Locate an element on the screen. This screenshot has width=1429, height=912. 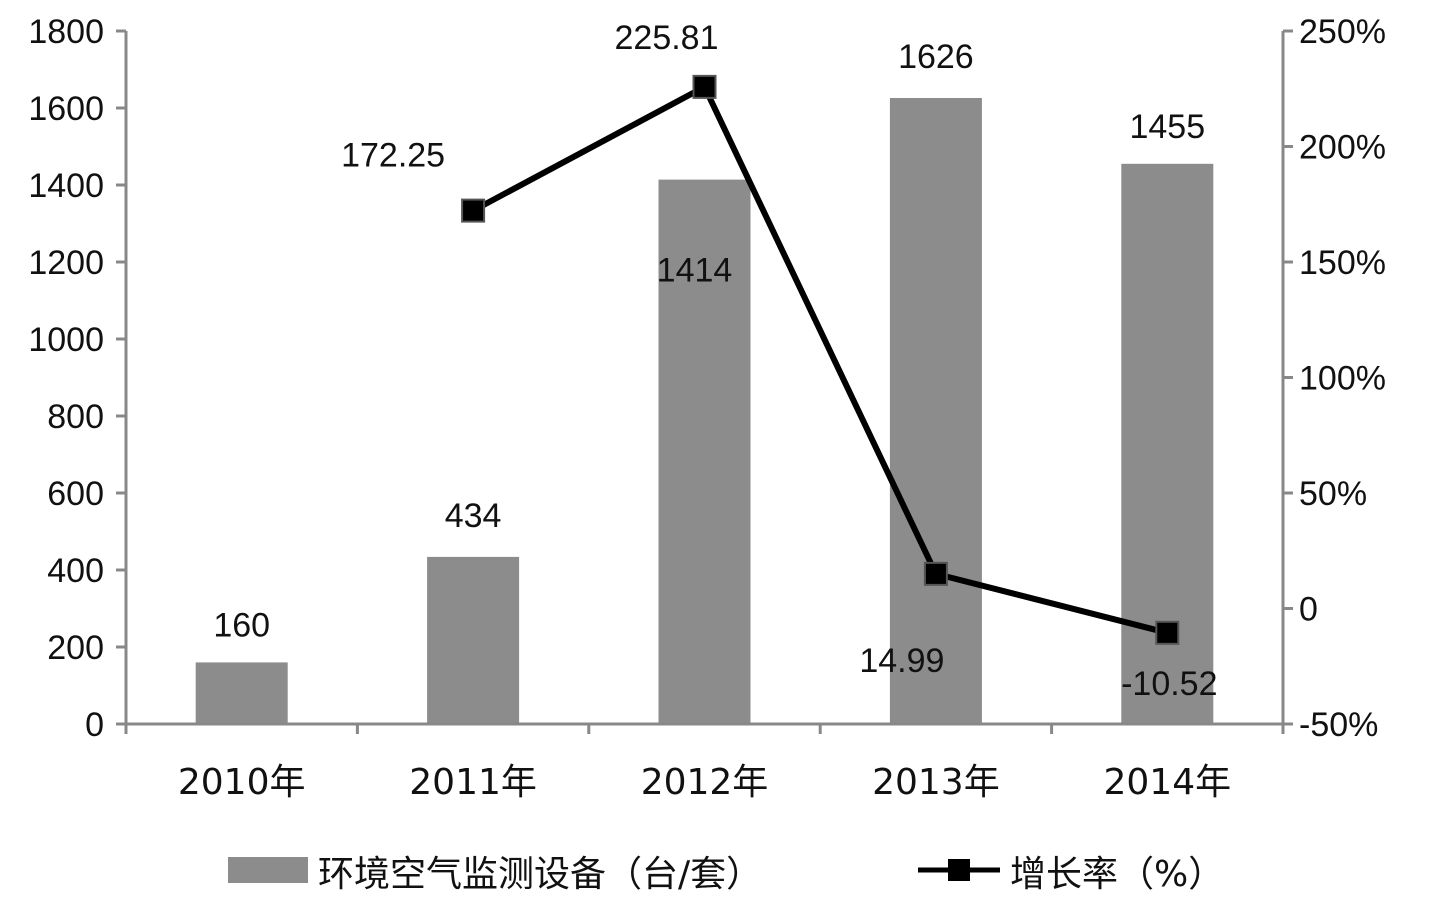
legend-line-marker is located at coordinates (959, 870).